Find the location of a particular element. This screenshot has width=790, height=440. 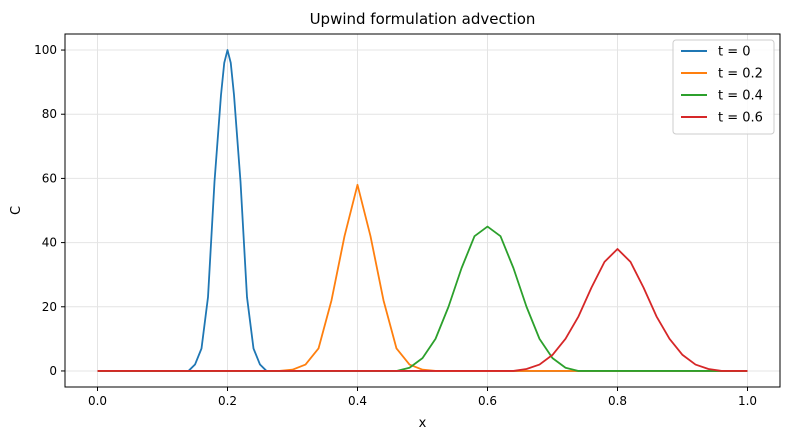

y-tick-label: 60 is located at coordinates (49, 178).